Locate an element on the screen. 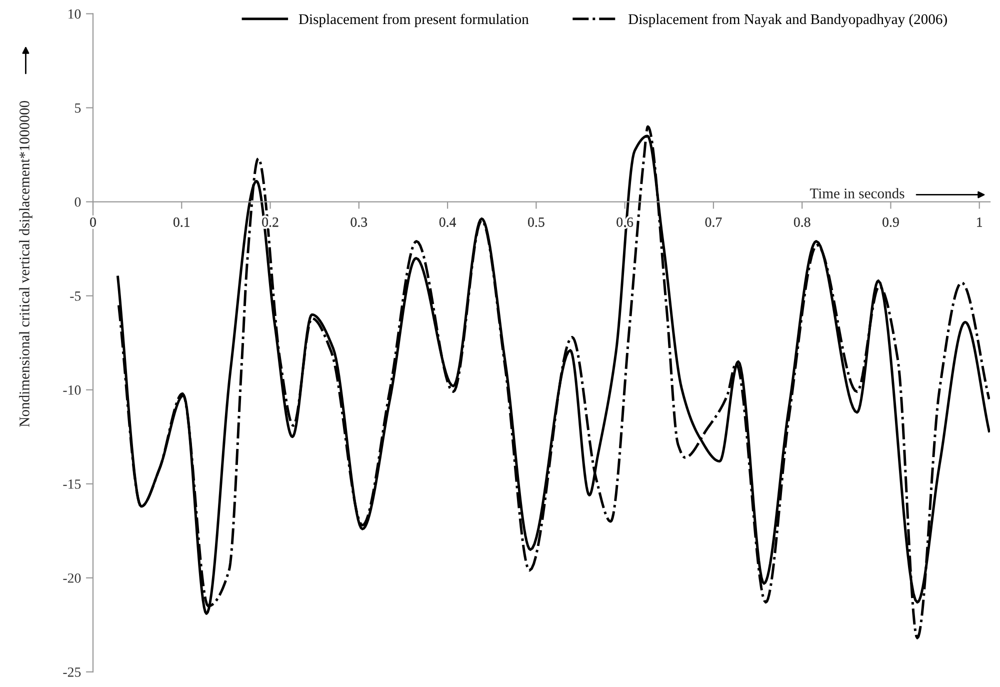  y-tick-label: -25 is located at coordinates (72, 672).